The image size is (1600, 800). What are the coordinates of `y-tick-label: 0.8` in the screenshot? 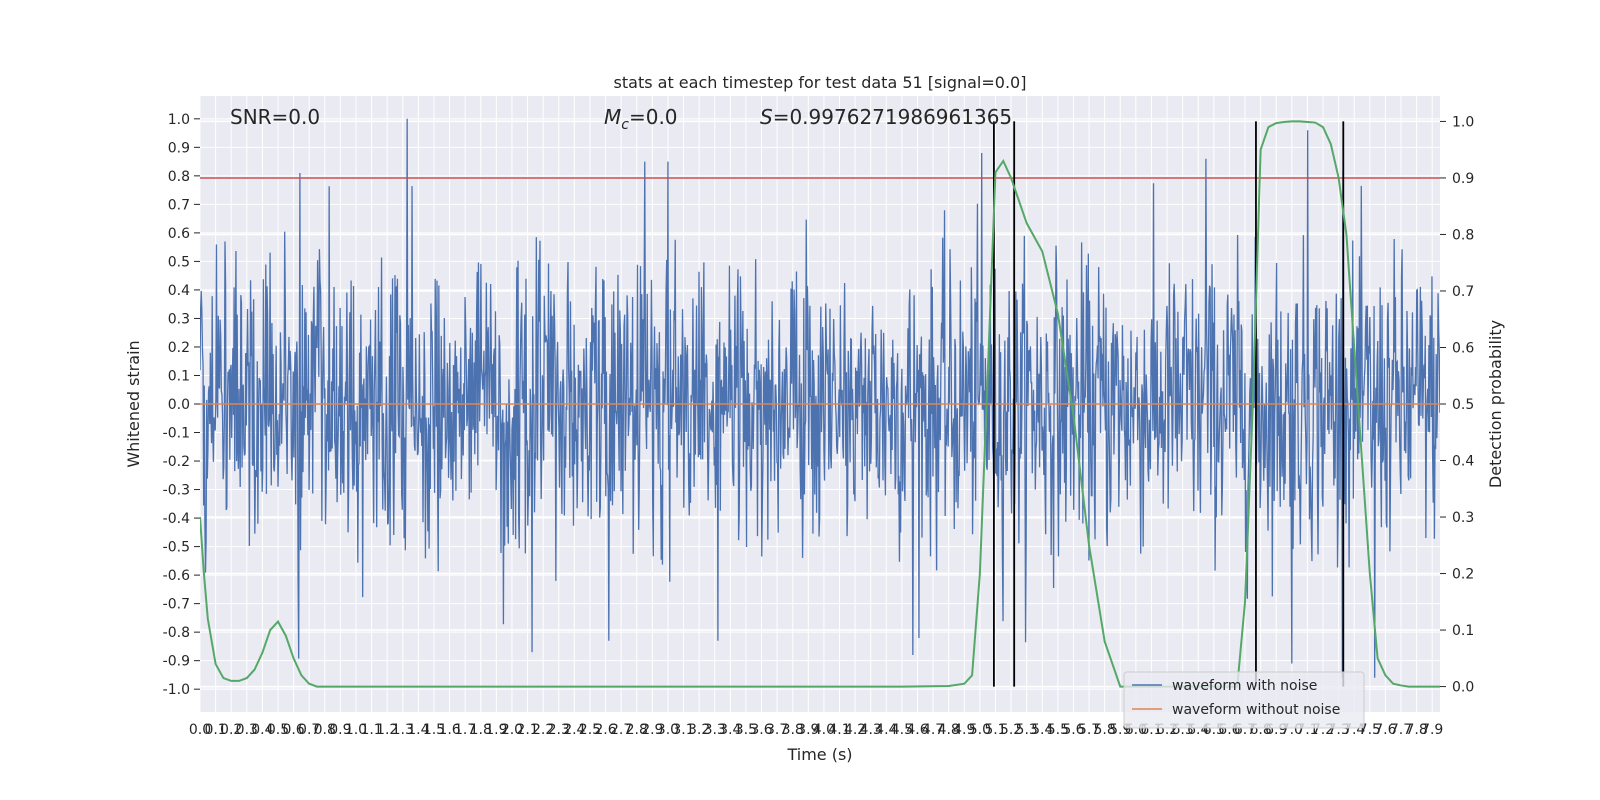 It's located at (179, 177).